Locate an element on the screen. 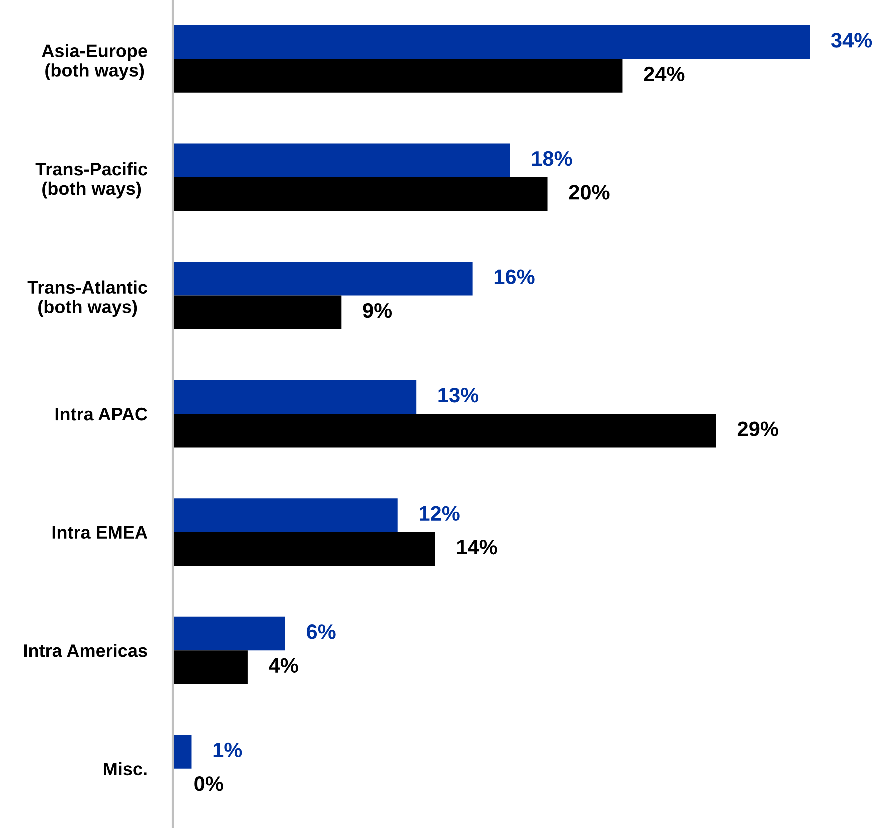 The height and width of the screenshot is (828, 877). data-label: 34% is located at coordinates (851, 40).